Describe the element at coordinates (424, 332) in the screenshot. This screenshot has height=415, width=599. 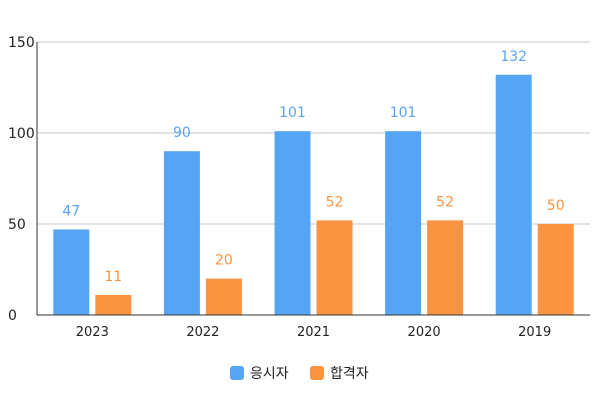
I see `x-tick-label: 2020` at that location.